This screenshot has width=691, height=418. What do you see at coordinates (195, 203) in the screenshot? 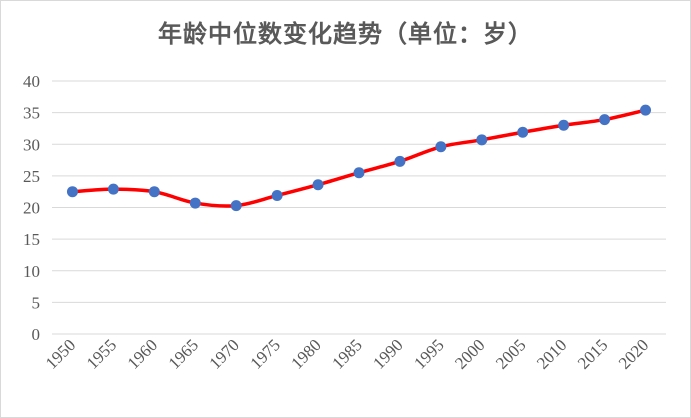
I see `data-point-1965` at bounding box center [195, 203].